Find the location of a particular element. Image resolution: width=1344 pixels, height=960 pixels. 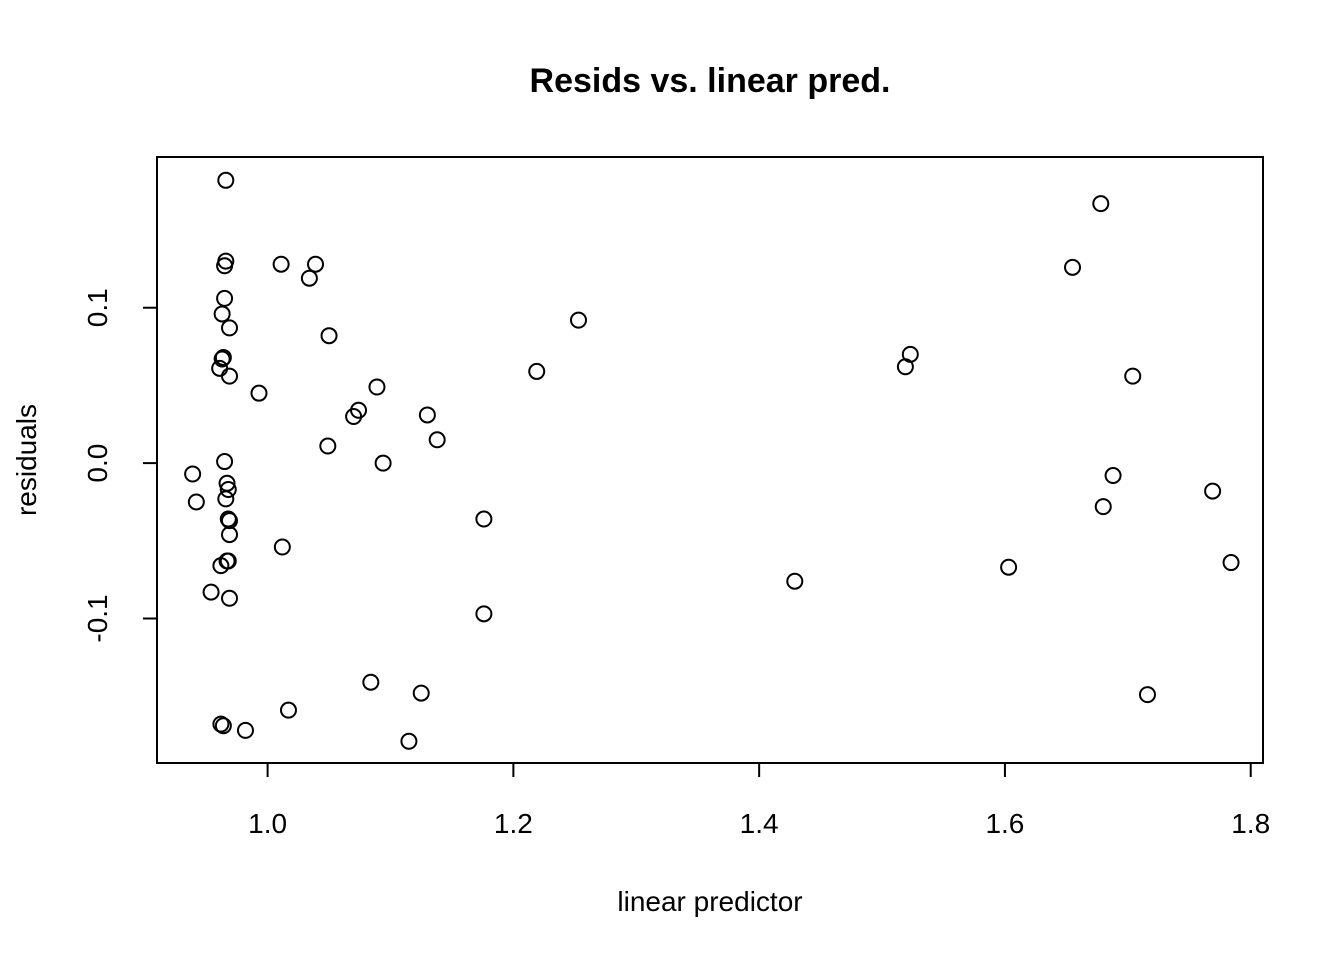

x-axis-label: linear predictor is located at coordinates (709, 901).